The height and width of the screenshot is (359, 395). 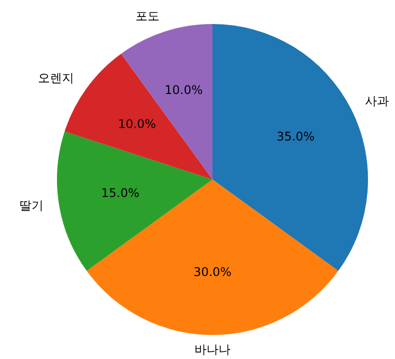 What do you see at coordinates (56, 78) in the screenshot?
I see `slice-label: 오렌지` at bounding box center [56, 78].